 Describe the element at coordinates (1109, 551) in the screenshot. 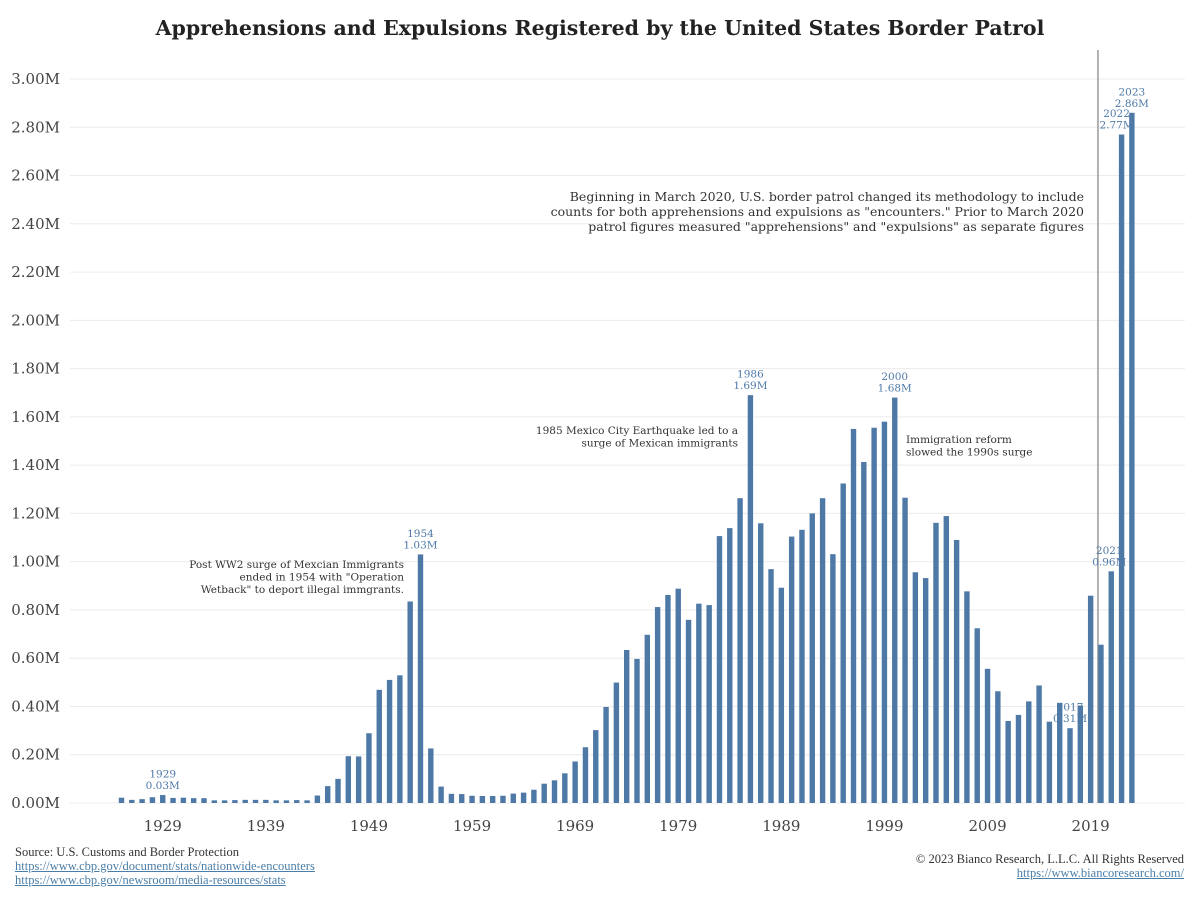

I see `bar-label-2021: 2021` at that location.